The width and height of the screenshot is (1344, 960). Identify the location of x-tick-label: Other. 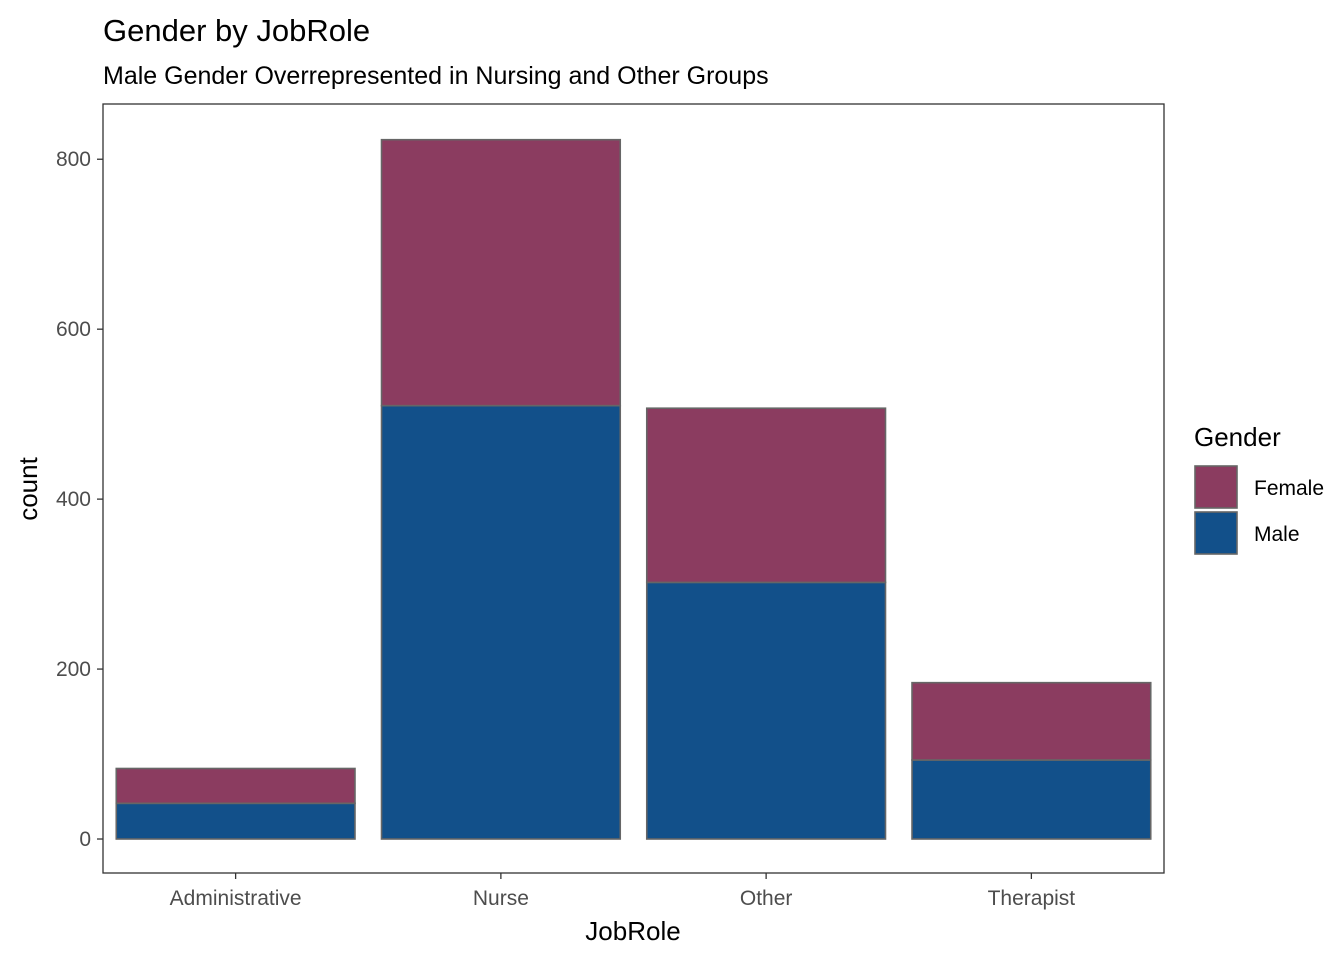
(766, 898).